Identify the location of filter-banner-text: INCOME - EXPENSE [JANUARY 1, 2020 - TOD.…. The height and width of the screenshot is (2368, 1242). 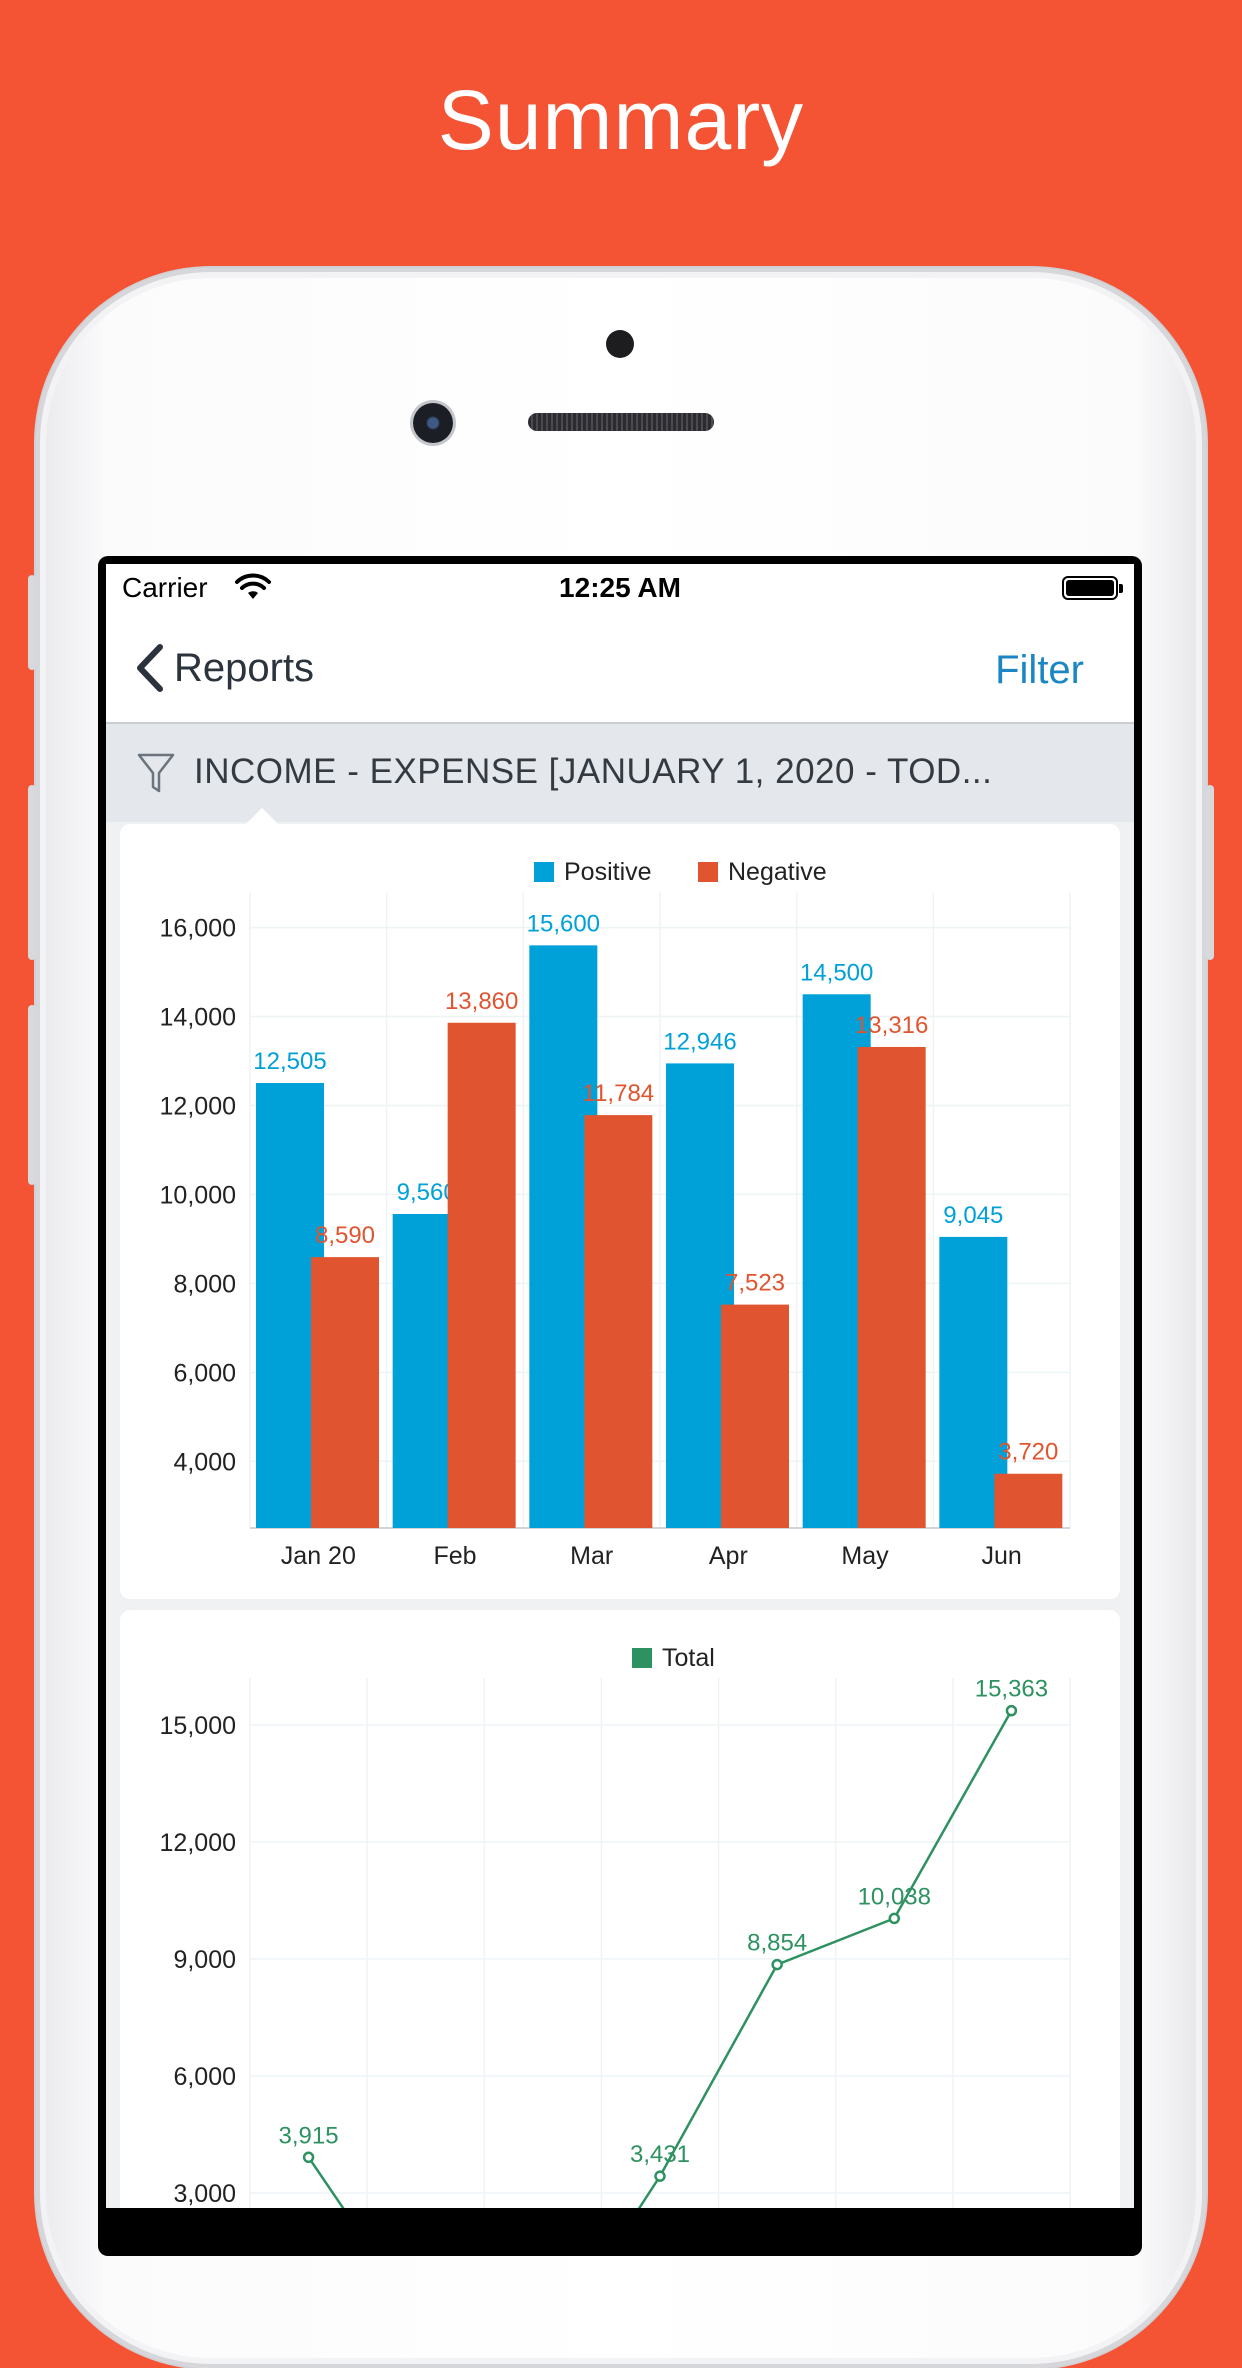
(593, 771).